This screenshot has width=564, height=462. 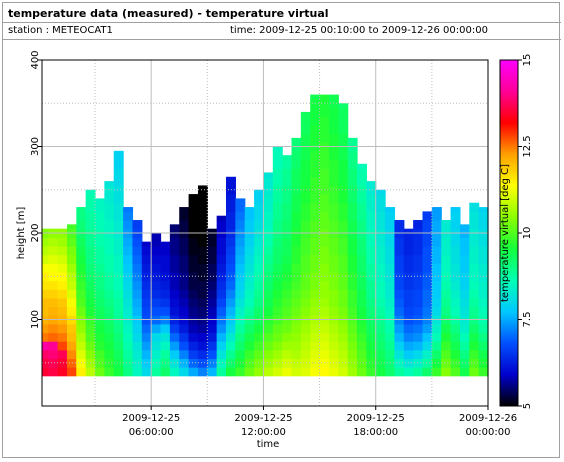 What do you see at coordinates (505, 233) in the screenshot?
I see `colorbar-label: temperature virtual [deg C]` at bounding box center [505, 233].